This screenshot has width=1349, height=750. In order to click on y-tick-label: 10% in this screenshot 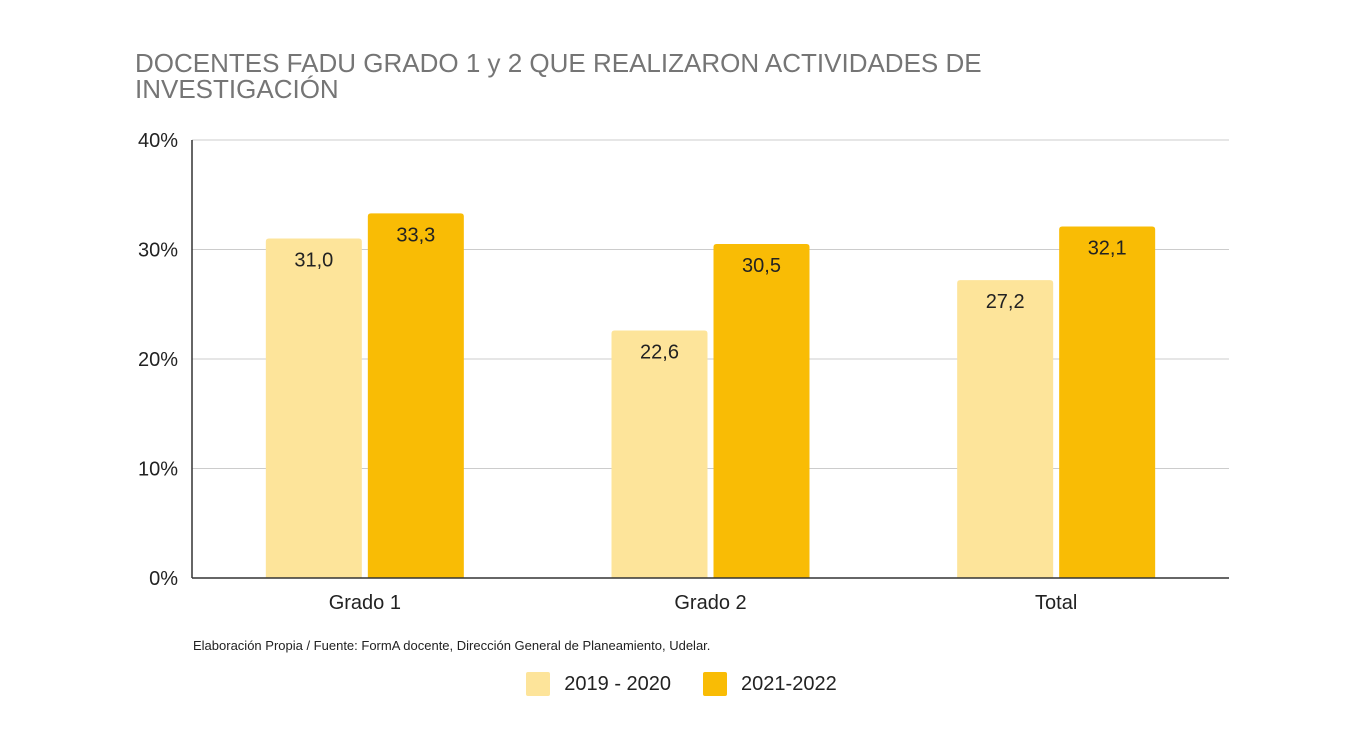, I will do `click(158, 470)`.